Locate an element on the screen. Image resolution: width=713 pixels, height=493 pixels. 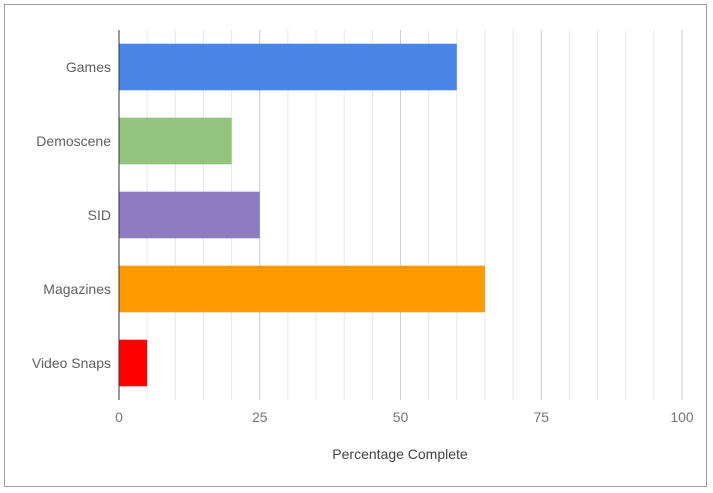
category-labels: Games Demoscene SID Magazines Video Snaps is located at coordinates (71, 215).